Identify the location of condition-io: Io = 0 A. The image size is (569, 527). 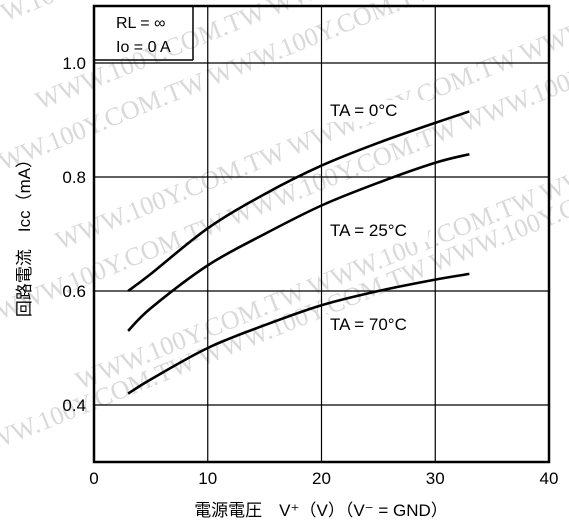
(143, 47).